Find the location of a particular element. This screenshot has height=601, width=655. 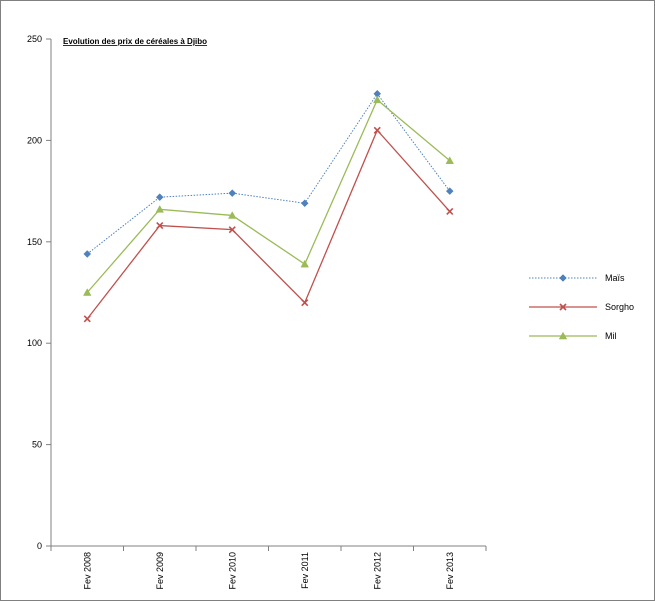

y-tick-label: 50 is located at coordinates (37, 445).